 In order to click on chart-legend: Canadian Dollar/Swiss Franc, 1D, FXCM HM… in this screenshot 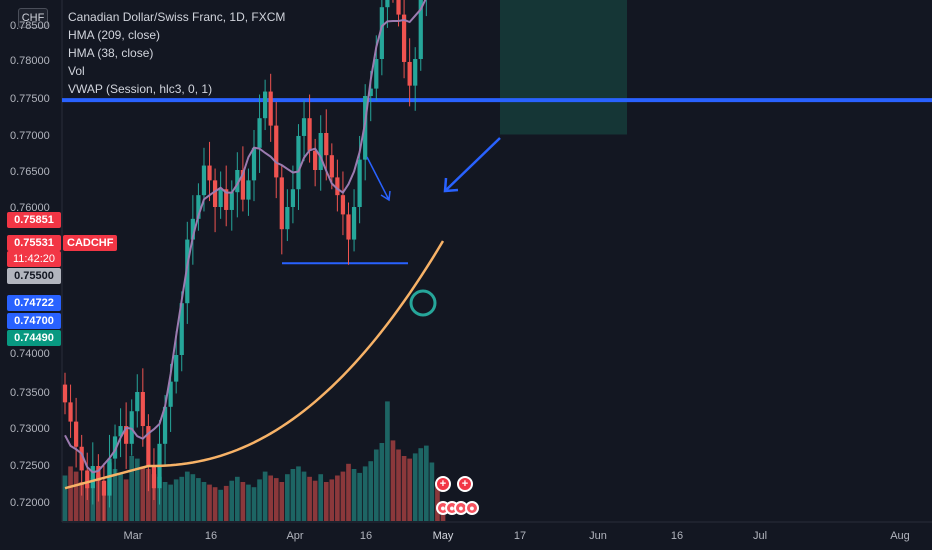, I will do `click(176, 53)`.